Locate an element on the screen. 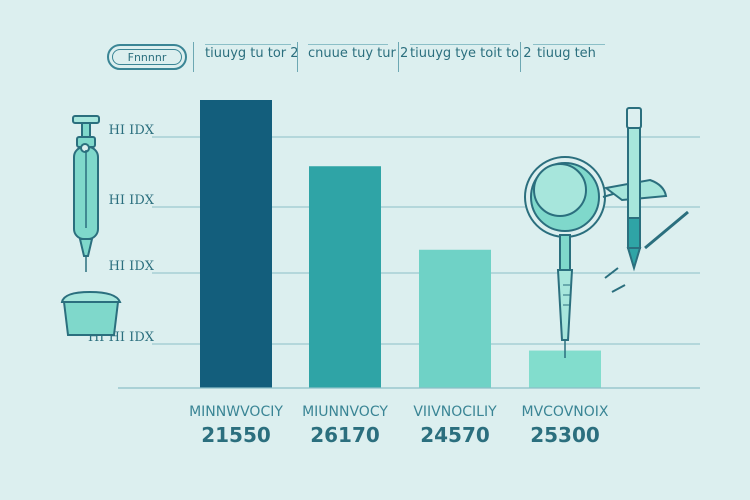 The width and height of the screenshot is (750, 500). value-label: 21550 is located at coordinates (236, 435).